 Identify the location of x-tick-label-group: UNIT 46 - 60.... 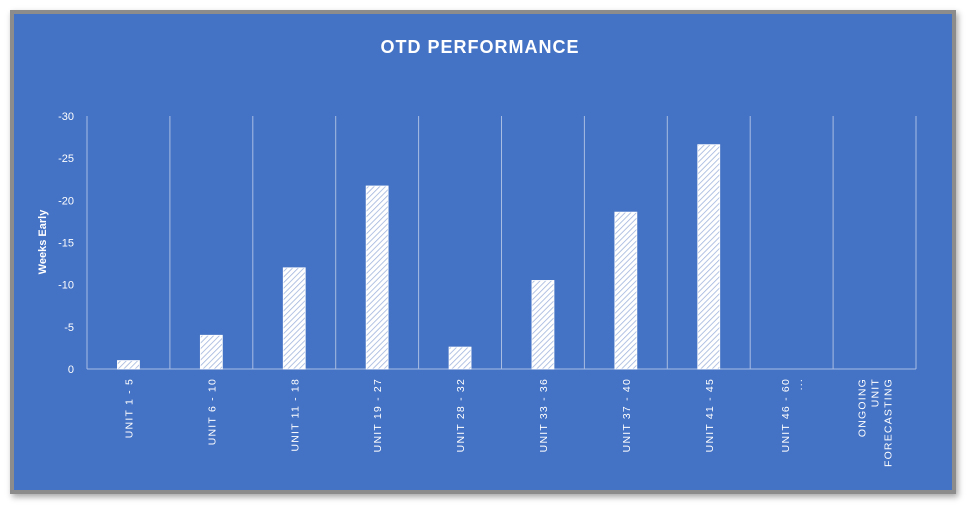
(792, 415).